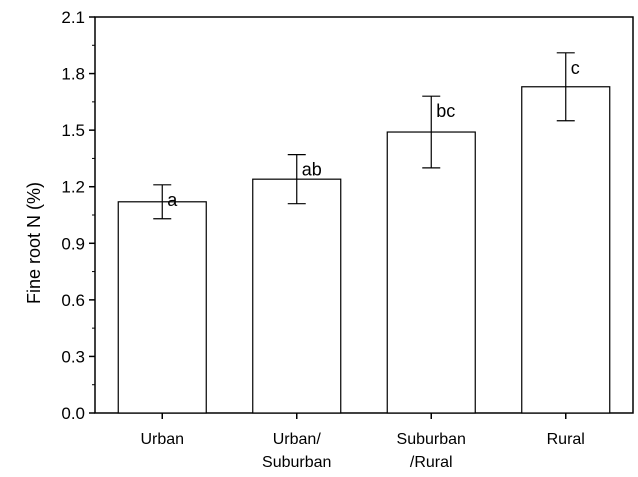 This screenshot has width=638, height=477. What do you see at coordinates (172, 200) in the screenshot?
I see `significance-label: a` at bounding box center [172, 200].